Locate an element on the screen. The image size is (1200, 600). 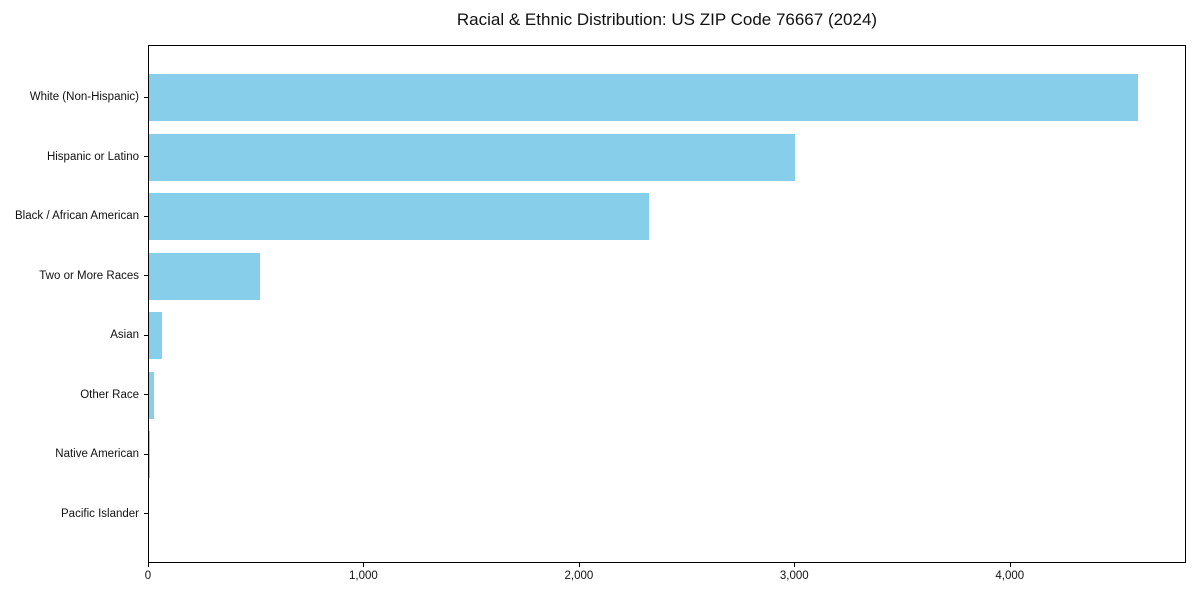
y-tick-label: Other Race is located at coordinates (109, 394).